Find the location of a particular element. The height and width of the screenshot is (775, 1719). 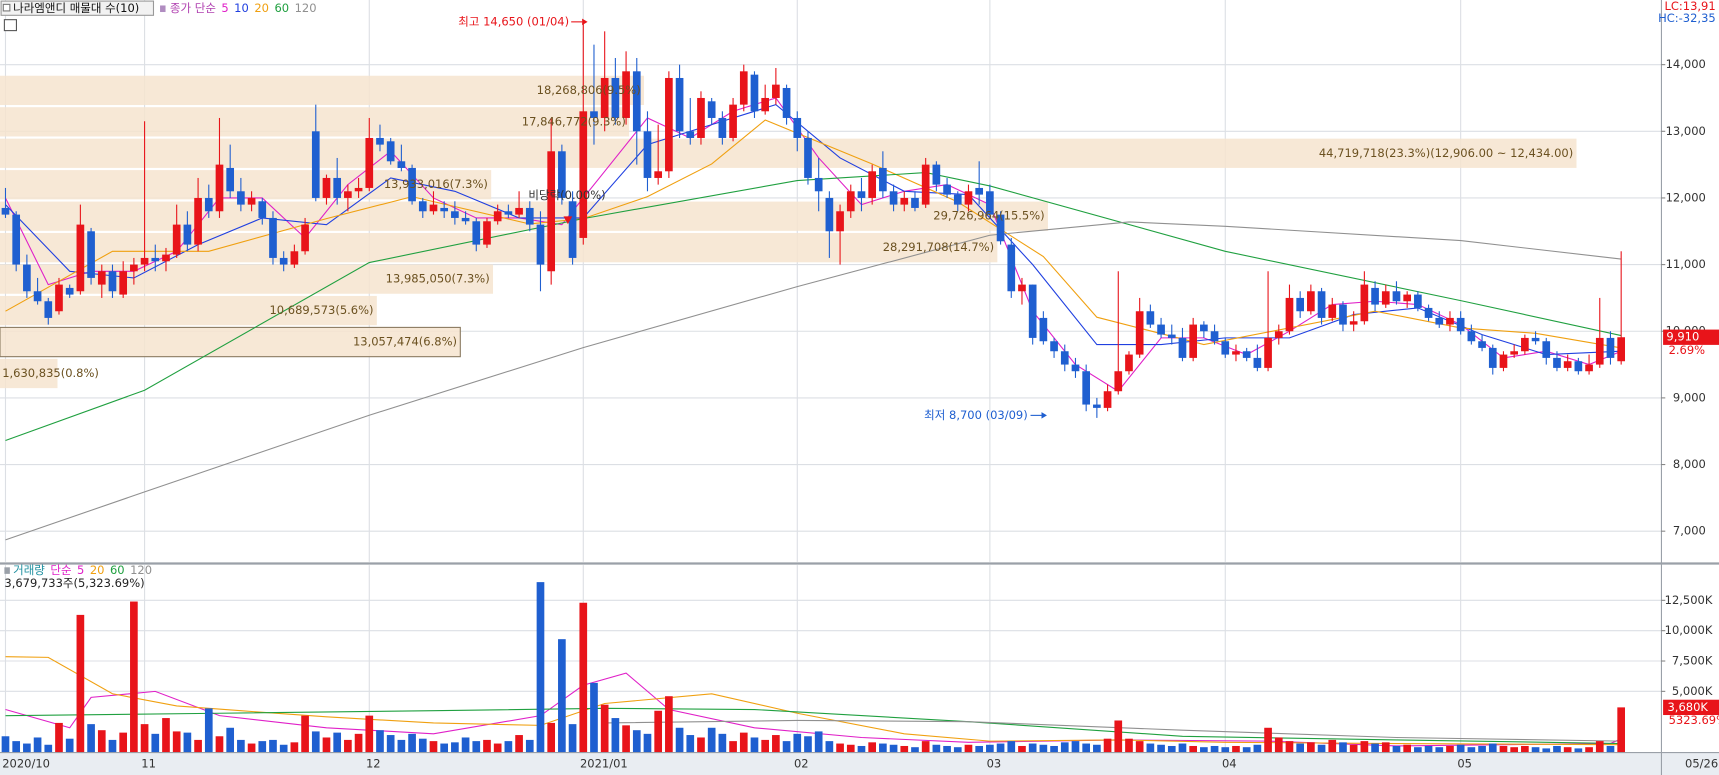

high-annotation: 최고 14,650 (01/04) is located at coordinates (513, 21).